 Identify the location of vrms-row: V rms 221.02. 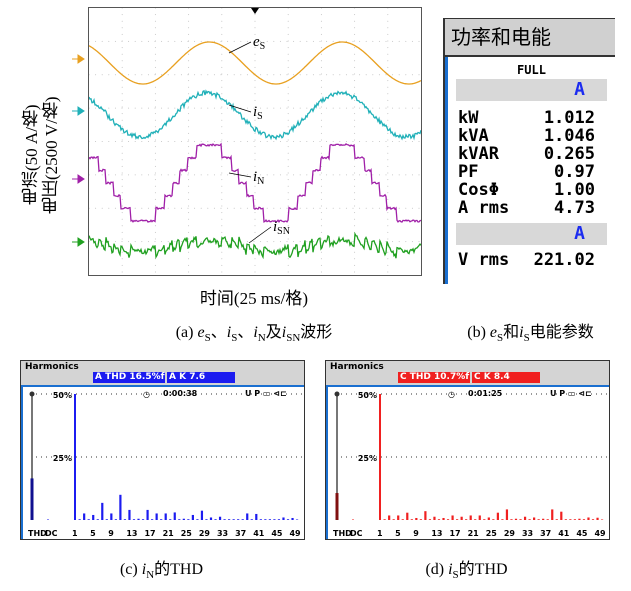
(526, 260).